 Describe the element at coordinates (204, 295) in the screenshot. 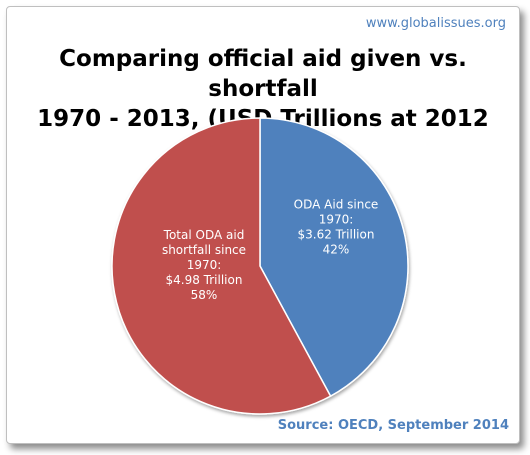

I see `pie-slice-label-line: 58%` at that location.